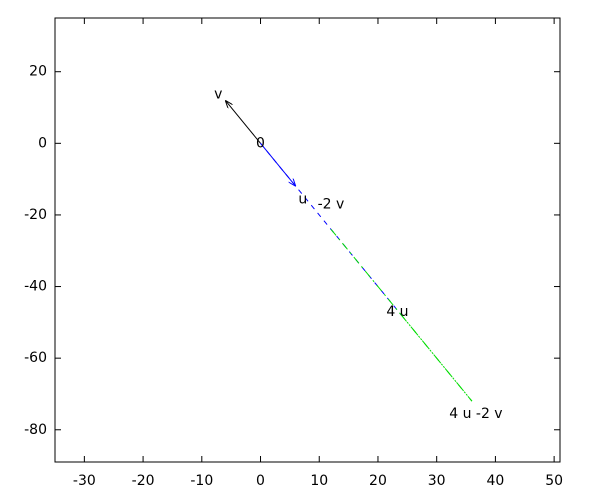 This screenshot has height=500, width=600. What do you see at coordinates (554, 481) in the screenshot?
I see `x-tick-label: 50` at bounding box center [554, 481].